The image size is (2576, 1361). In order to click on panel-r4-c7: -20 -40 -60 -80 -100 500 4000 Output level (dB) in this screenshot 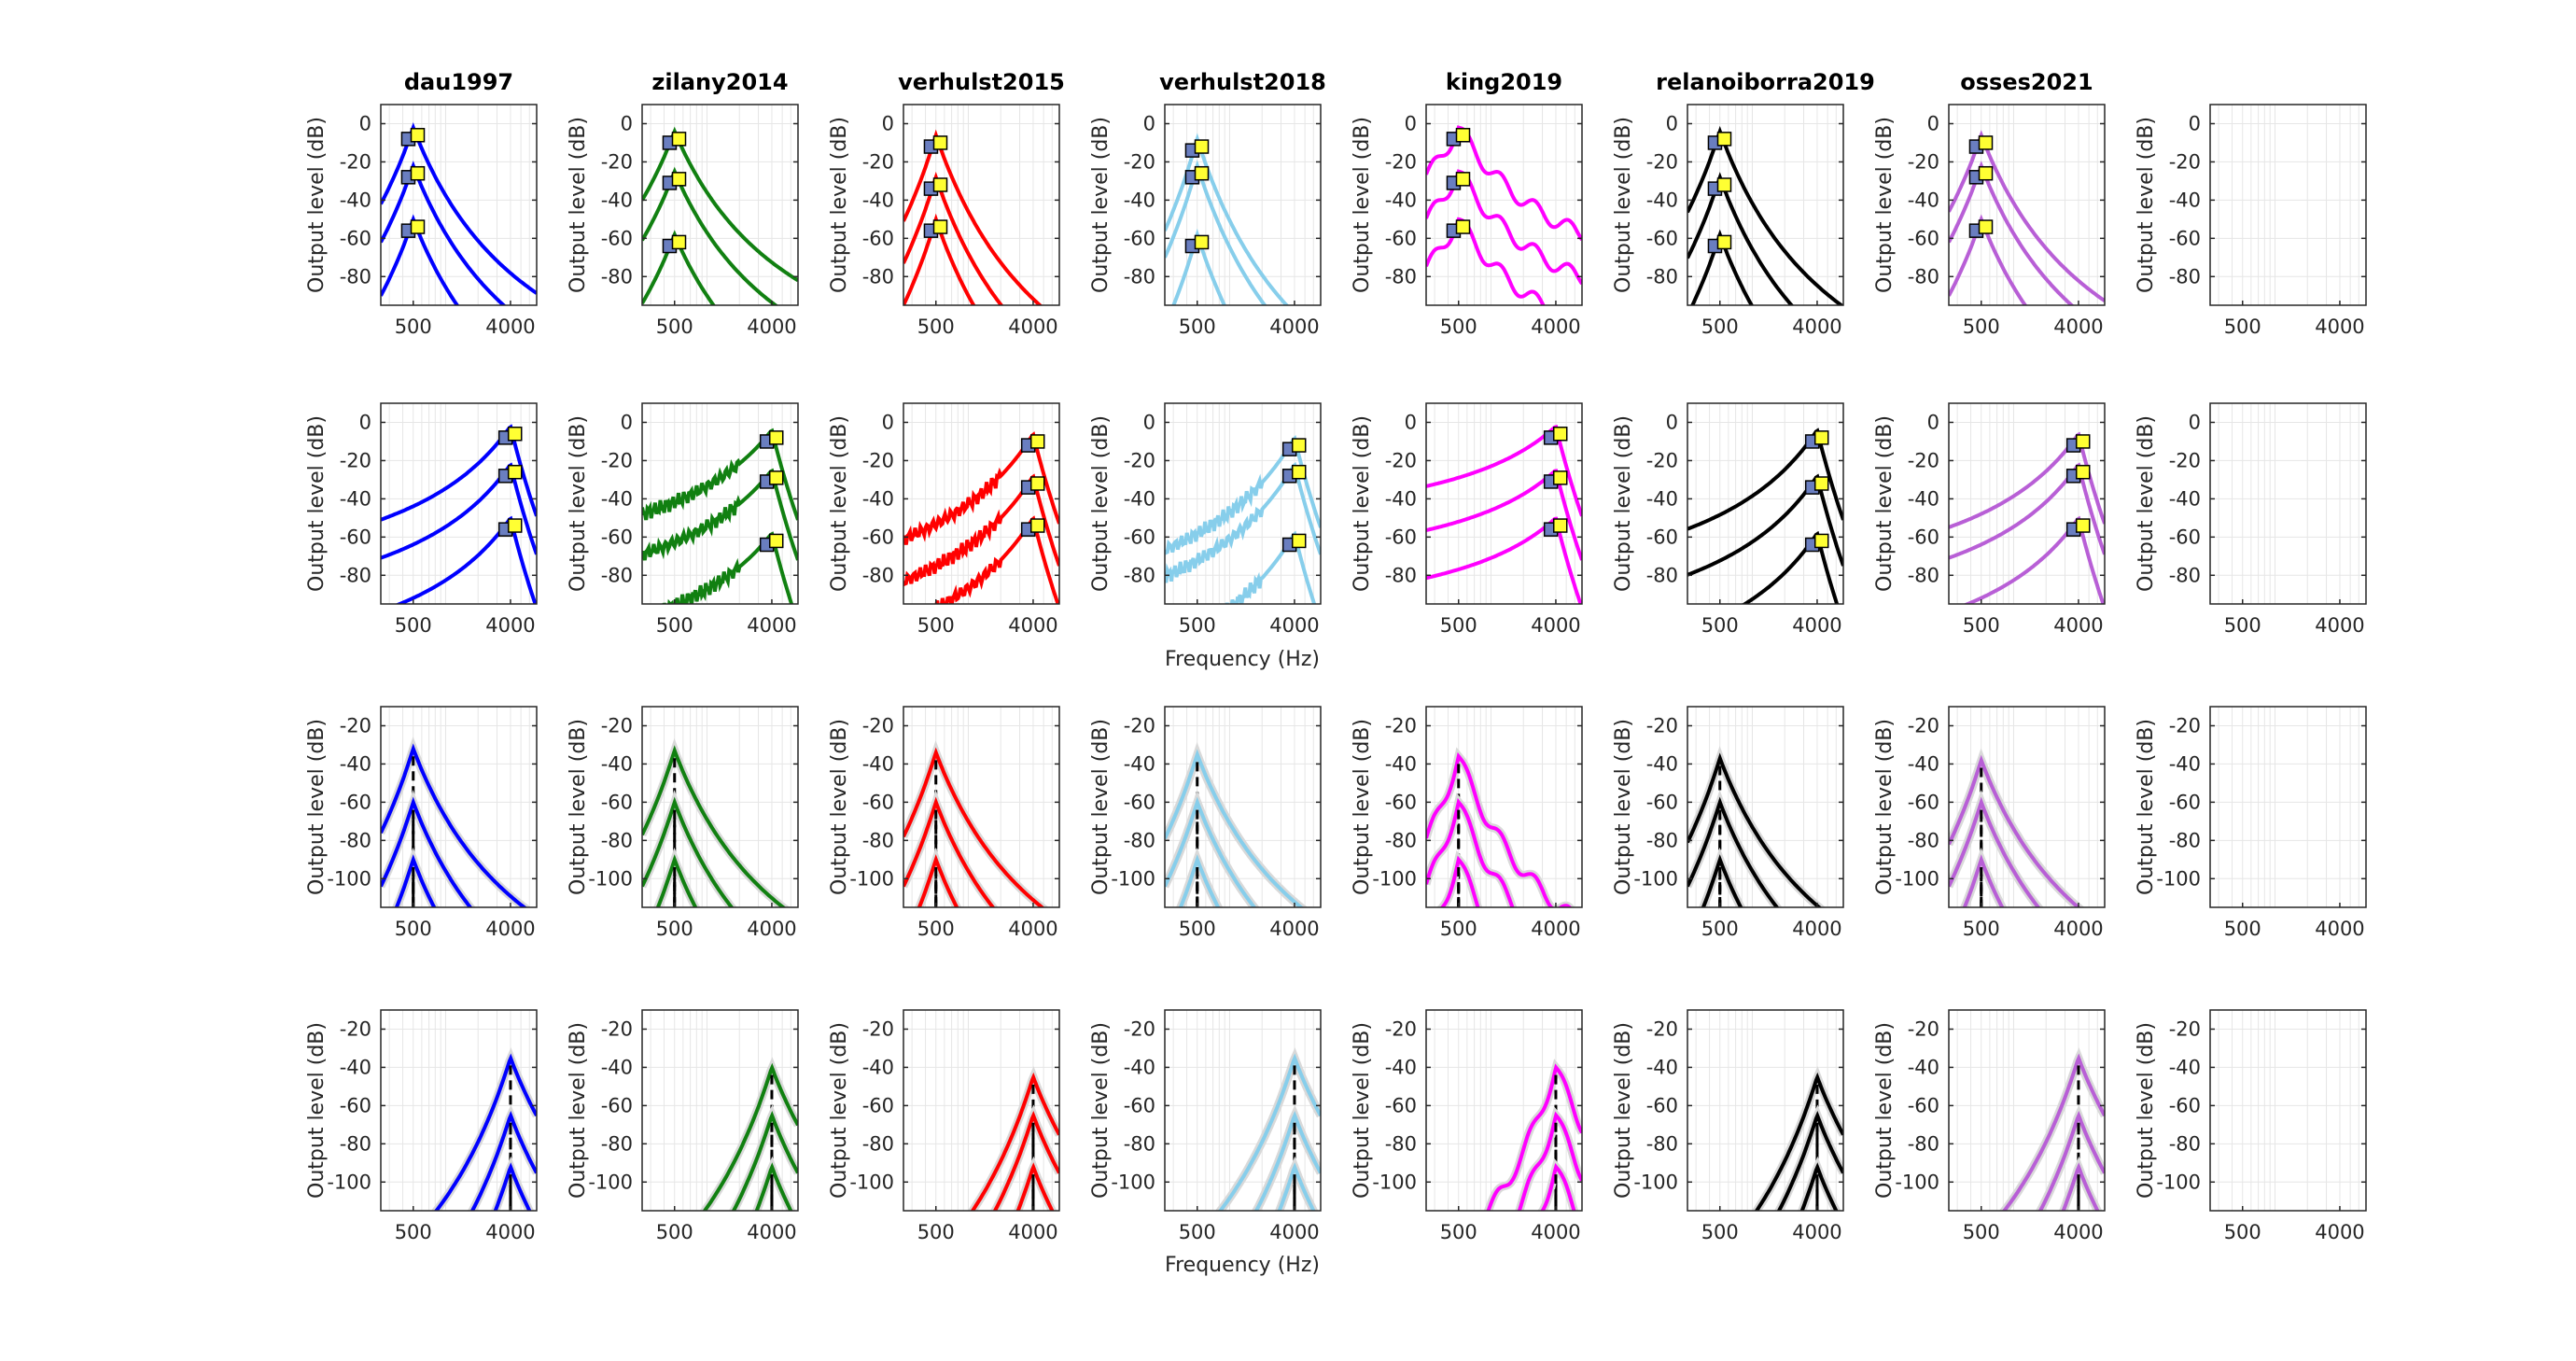, I will do `click(1989, 1126)`.